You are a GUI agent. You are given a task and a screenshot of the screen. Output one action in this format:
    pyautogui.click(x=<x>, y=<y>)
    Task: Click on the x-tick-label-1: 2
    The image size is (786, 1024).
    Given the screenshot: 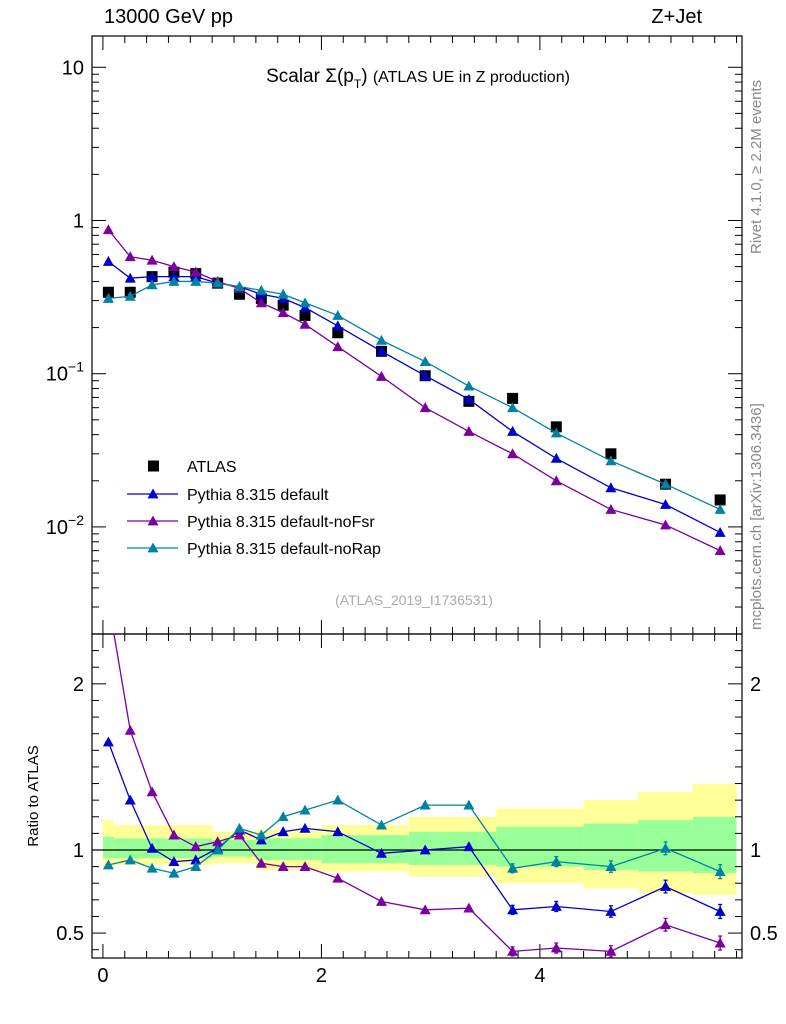 What is the action you would take?
    pyautogui.click(x=321, y=976)
    